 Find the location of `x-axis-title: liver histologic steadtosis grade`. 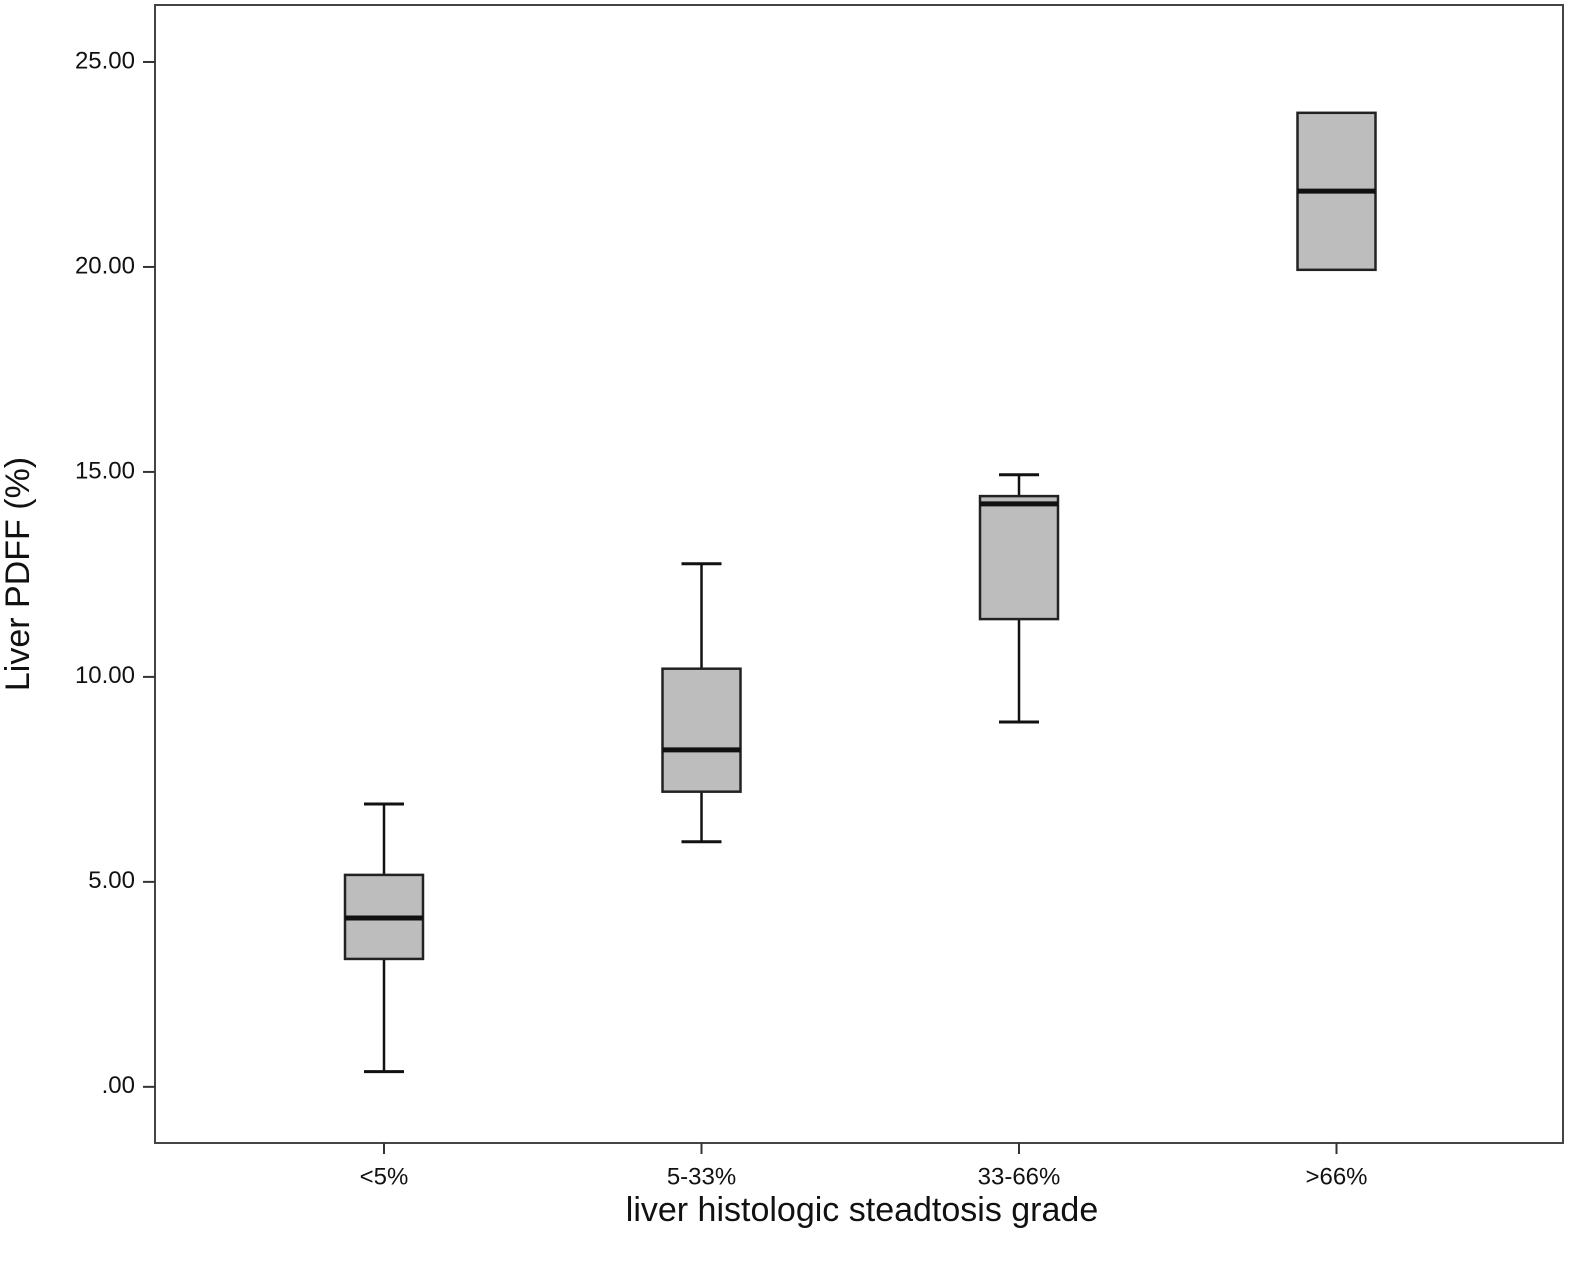

x-axis-title: liver histologic steadtosis grade is located at coordinates (862, 1210).